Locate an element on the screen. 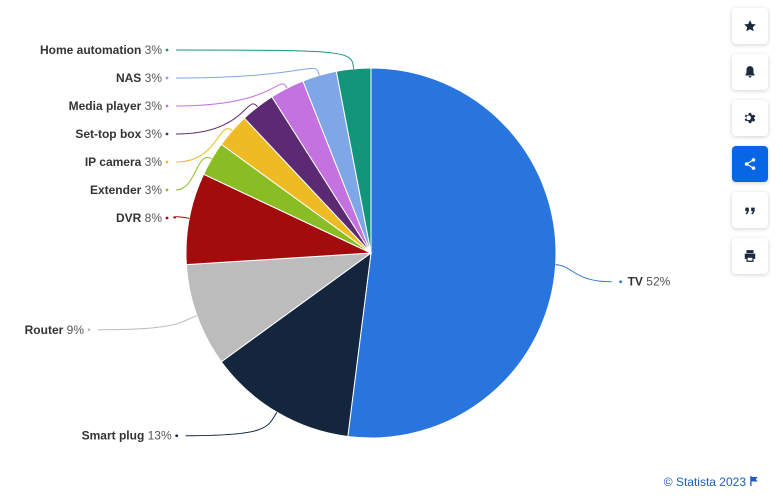 This screenshot has width=783, height=501. slice-label-nas: NAS 3% is located at coordinates (139, 78).